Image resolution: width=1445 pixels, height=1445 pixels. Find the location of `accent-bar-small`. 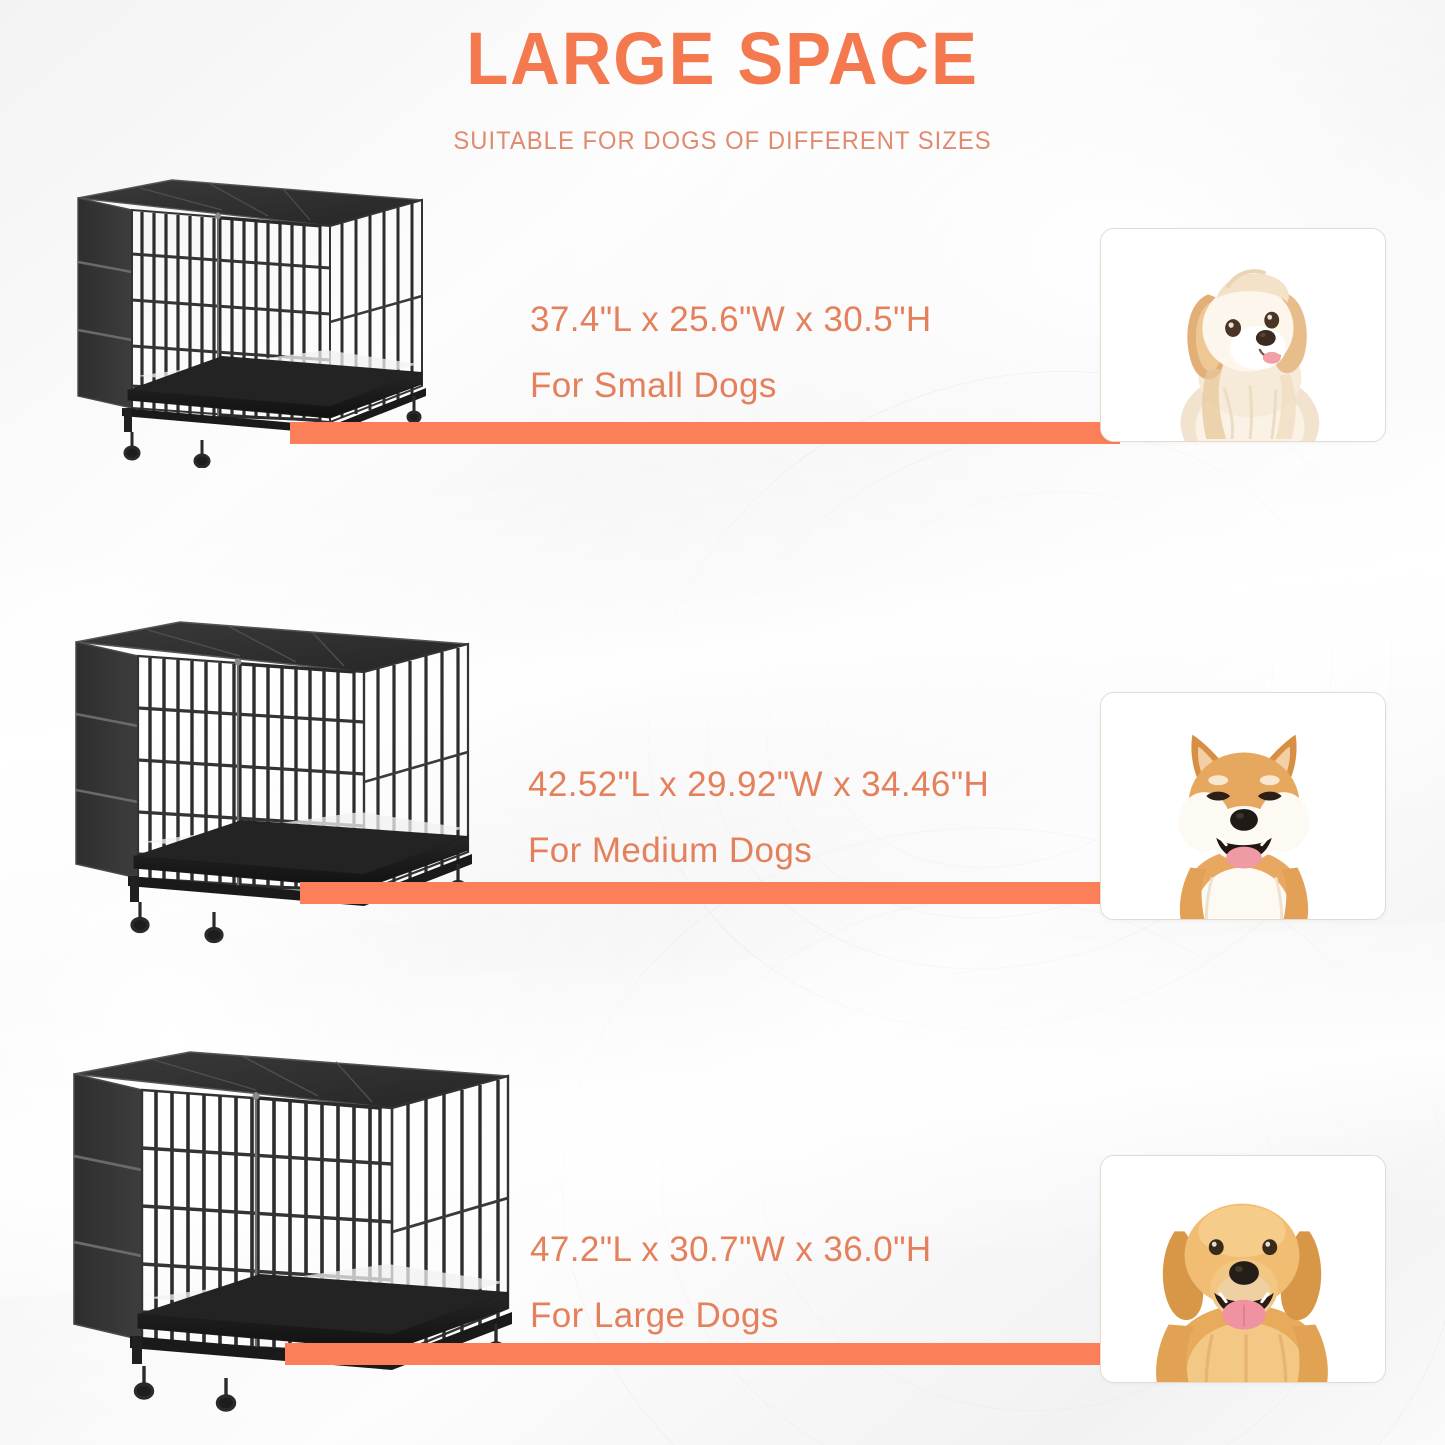

accent-bar-small is located at coordinates (705, 433).